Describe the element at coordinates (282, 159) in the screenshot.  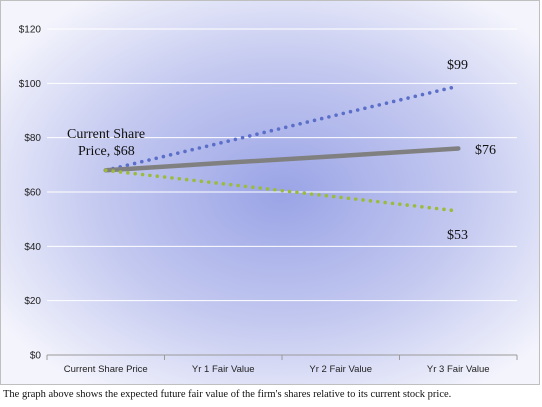
I see `series-line-base` at that location.